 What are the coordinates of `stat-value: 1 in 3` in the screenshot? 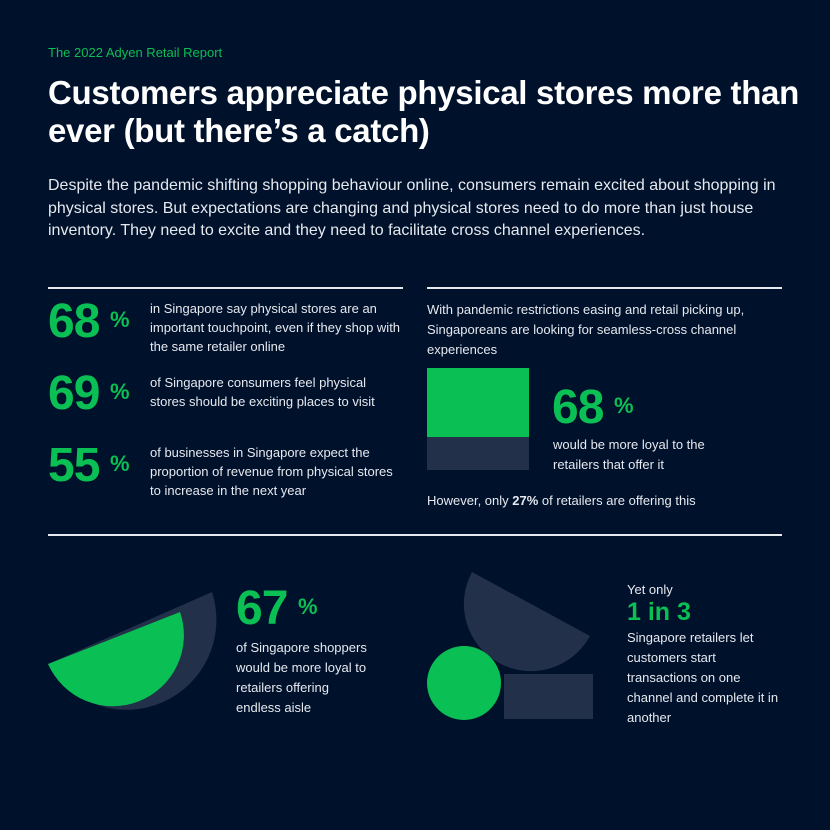 It's located at (659, 612).